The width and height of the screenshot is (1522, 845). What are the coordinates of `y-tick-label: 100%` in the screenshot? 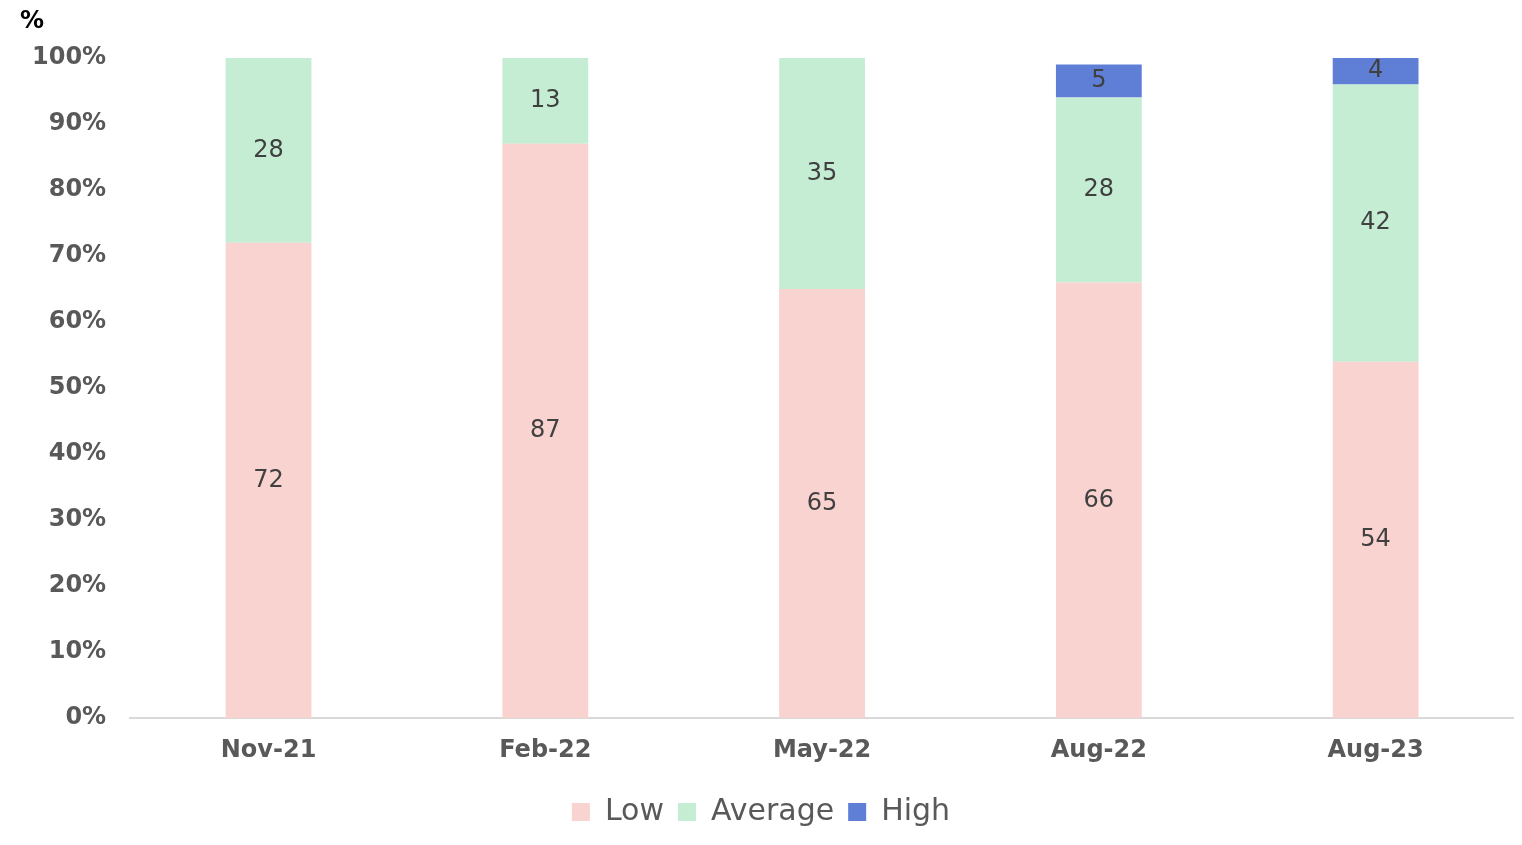 It's located at (69, 56).